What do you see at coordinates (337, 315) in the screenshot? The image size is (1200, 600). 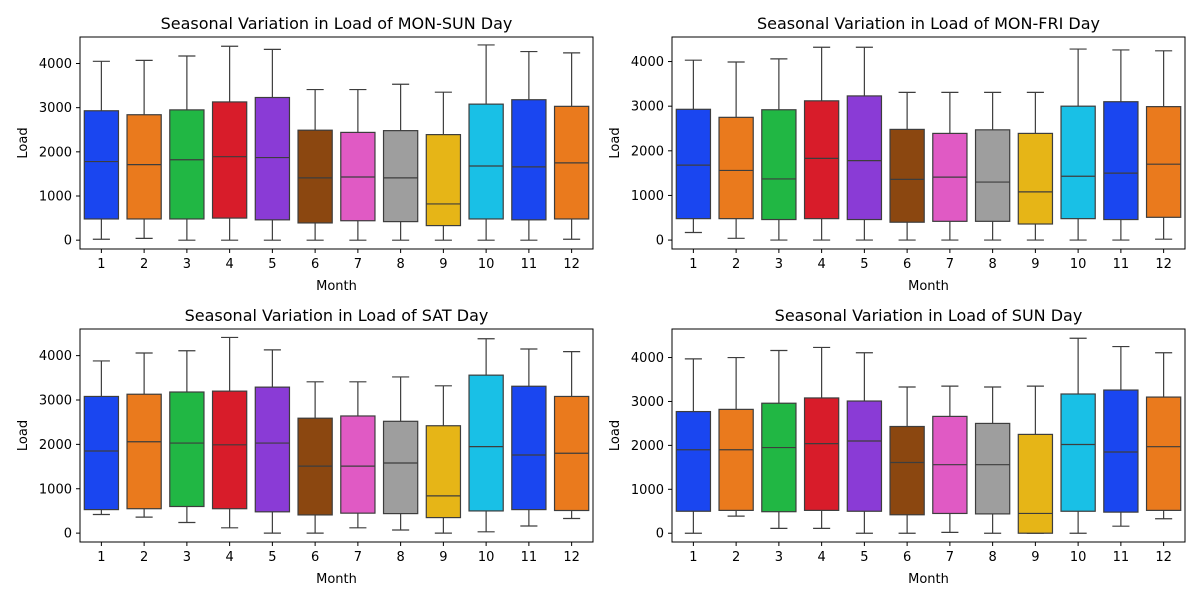 I see `chart-title: Seasonal Variation in Load of SAT Day` at bounding box center [337, 315].